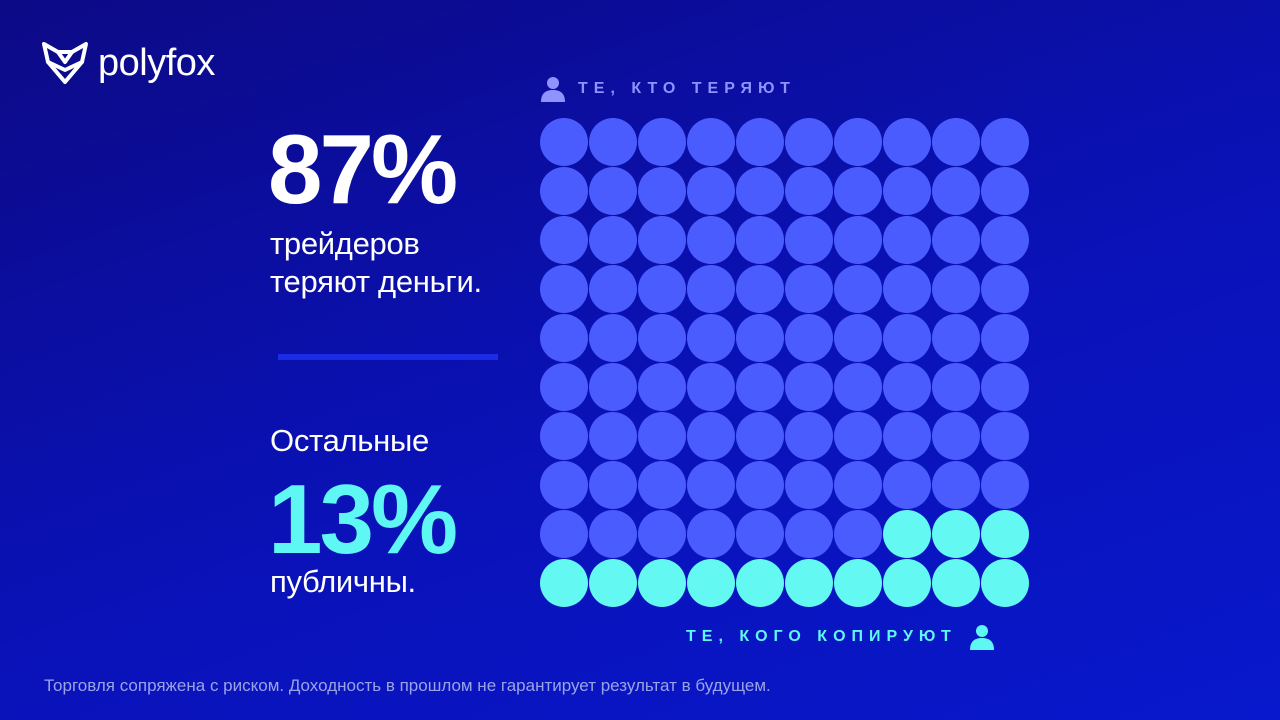  I want to click on losing-caption-line2: теряют деньги., so click(376, 281).